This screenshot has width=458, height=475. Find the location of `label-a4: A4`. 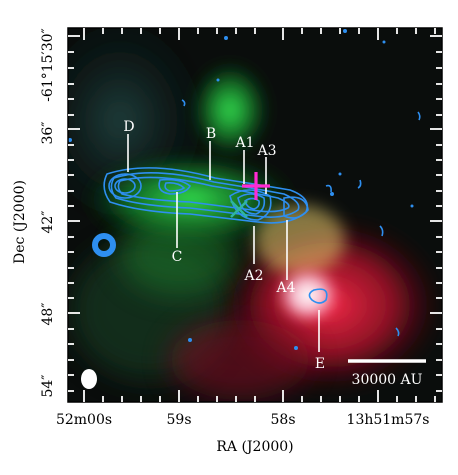

label-a4: A4 is located at coordinates (285, 288).